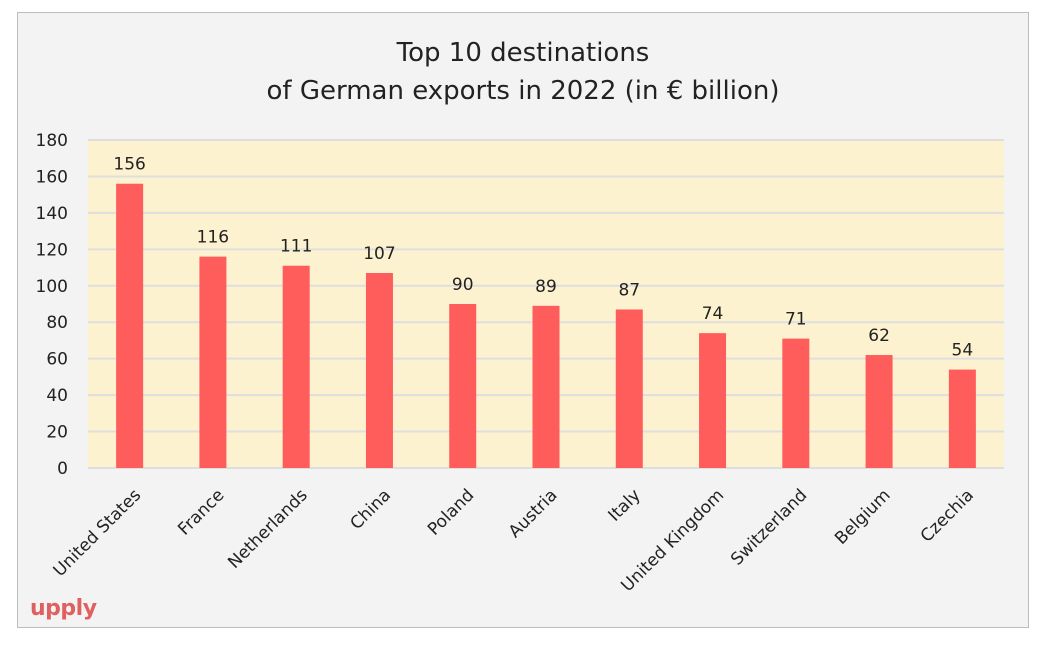  What do you see at coordinates (52, 141) in the screenshot?
I see `y-tick-label: 180` at bounding box center [52, 141].